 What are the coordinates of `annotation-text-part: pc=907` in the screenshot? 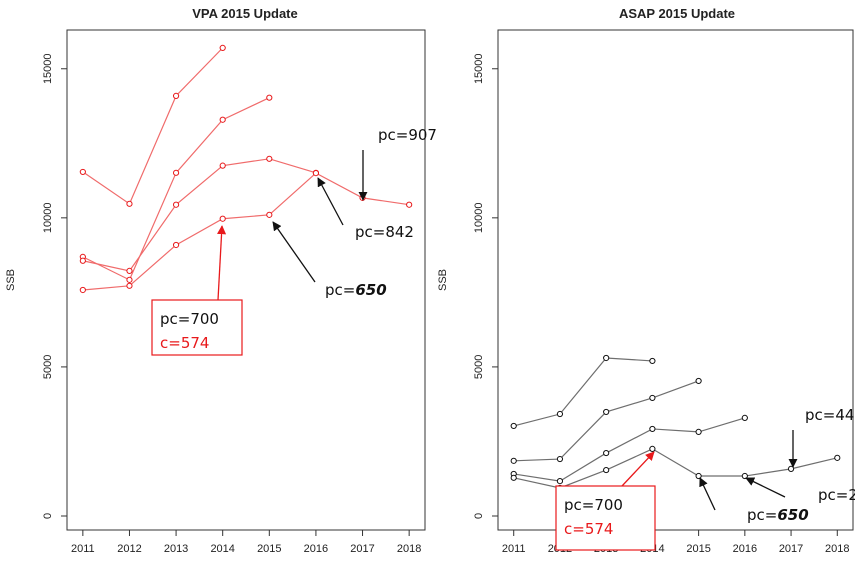 It's located at (407, 135).